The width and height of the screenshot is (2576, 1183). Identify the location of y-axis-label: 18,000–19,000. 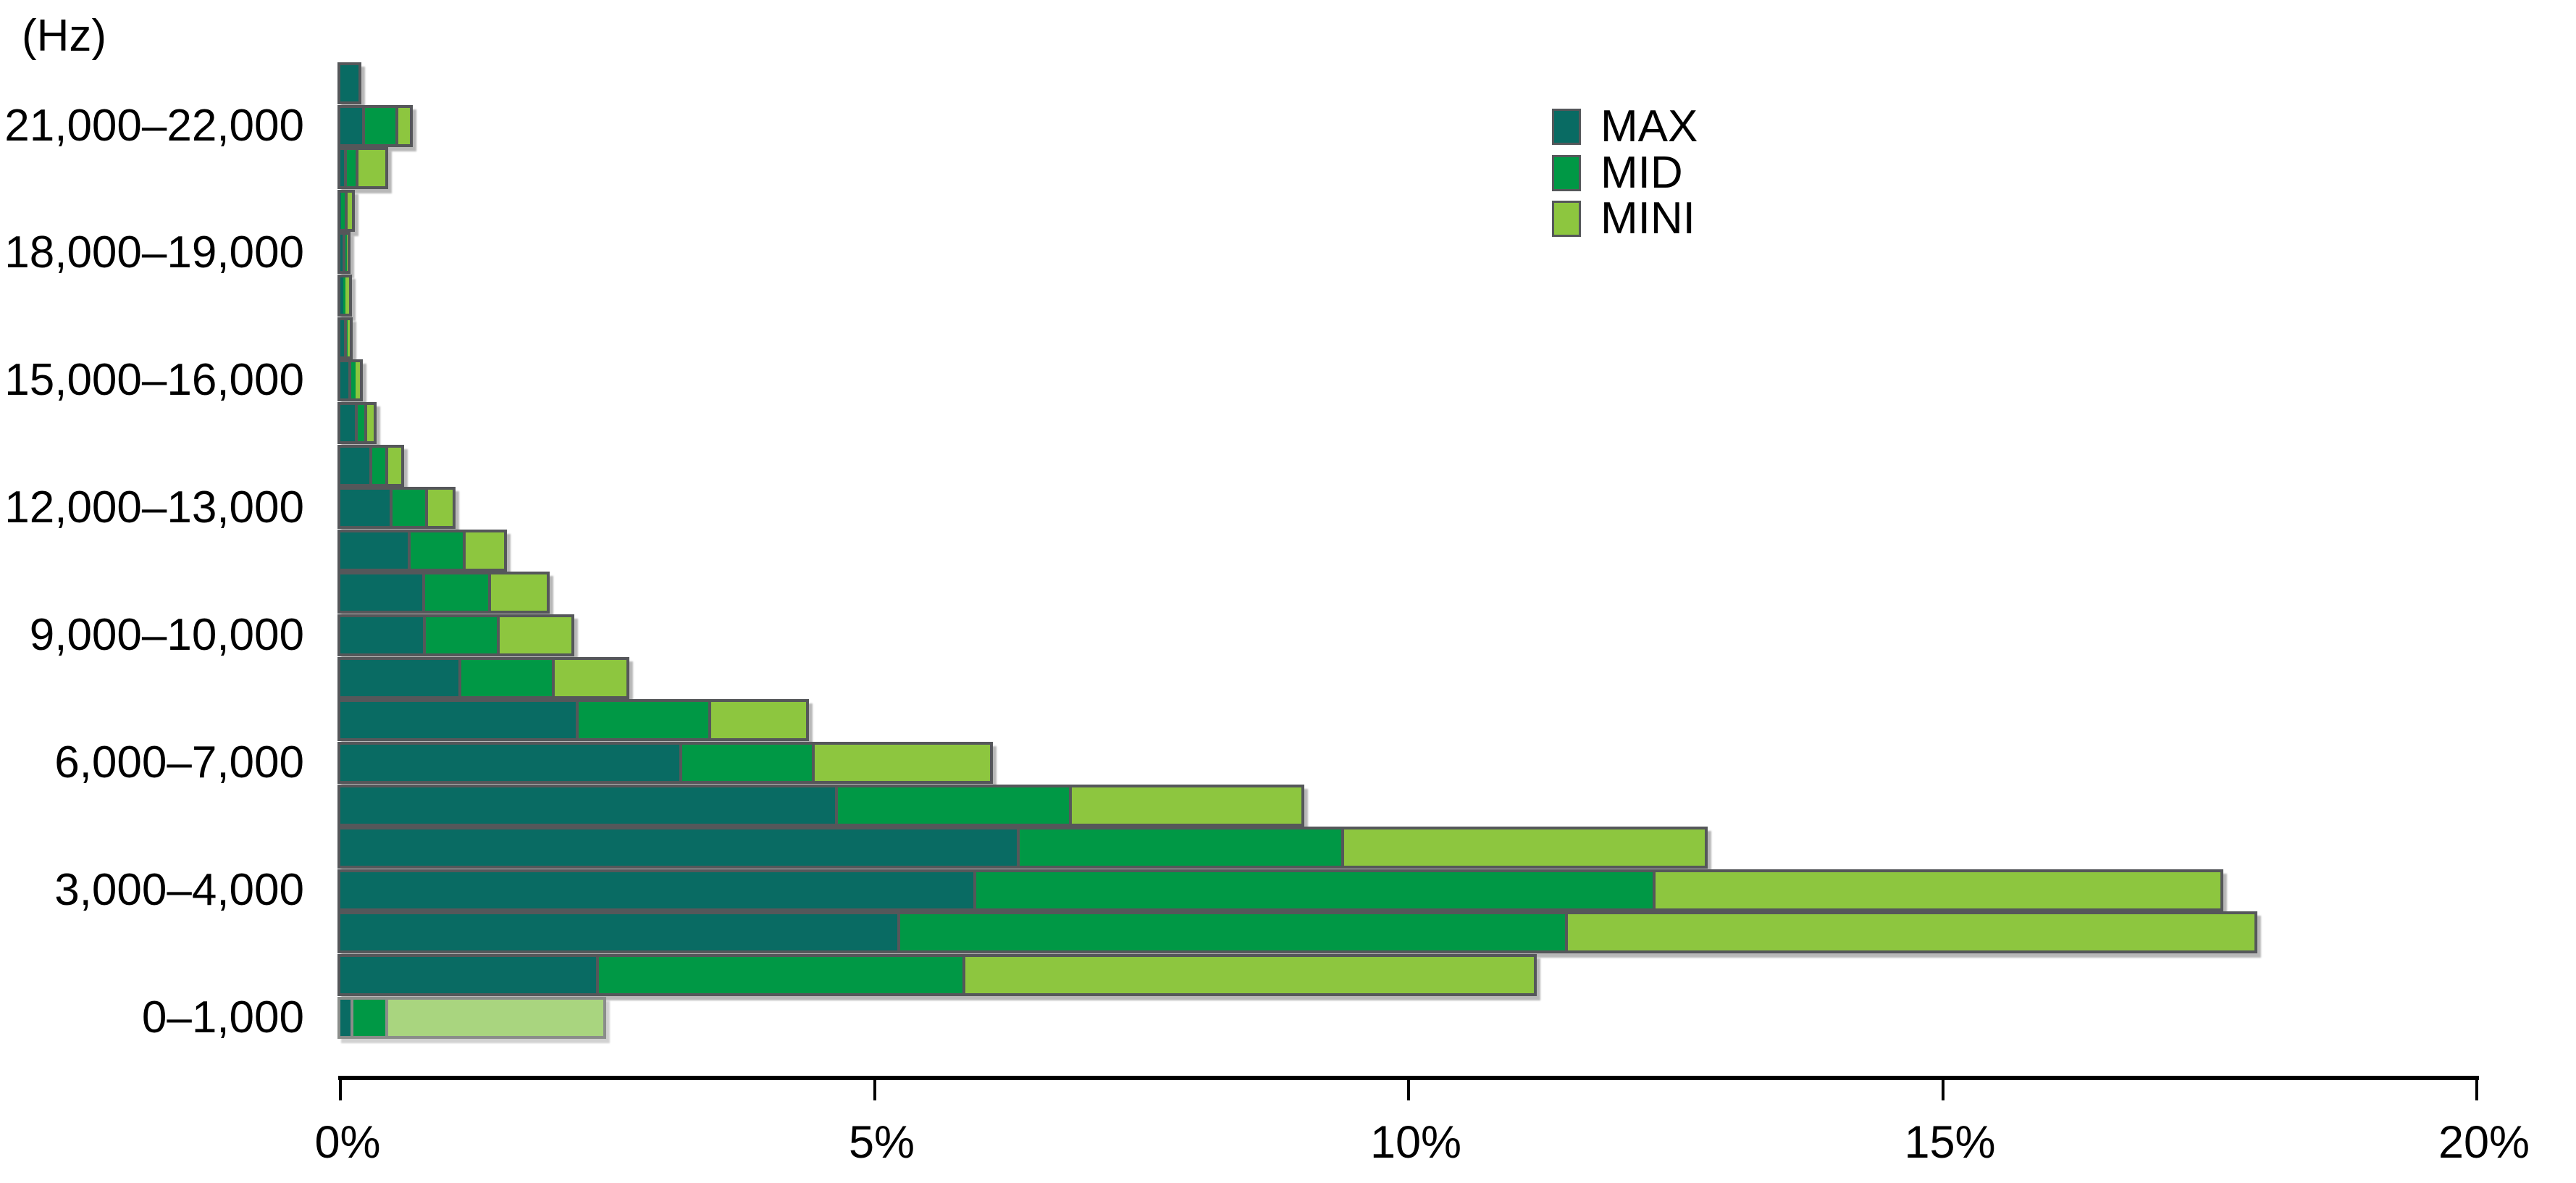
(154, 252).